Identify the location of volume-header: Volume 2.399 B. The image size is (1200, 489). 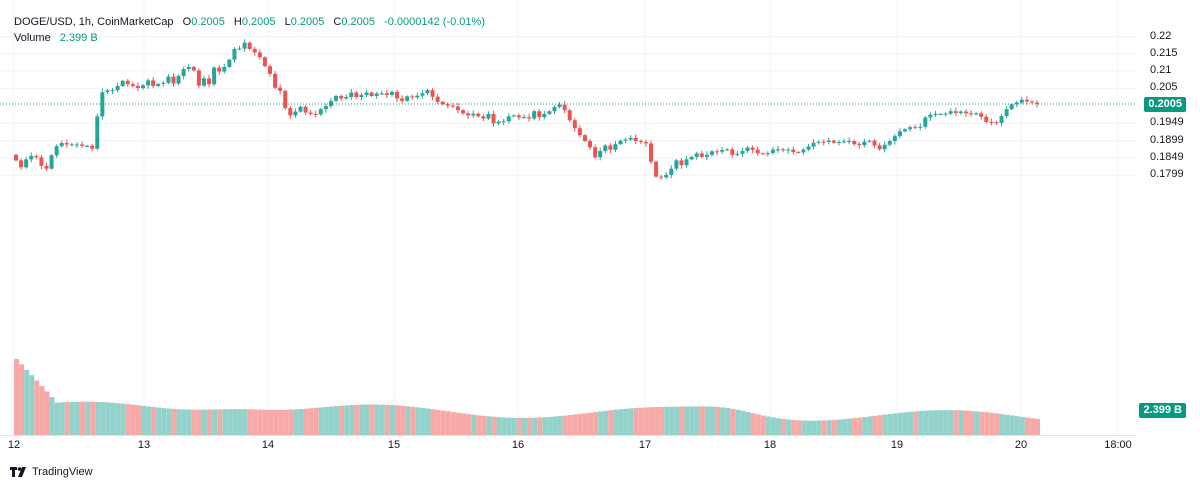
(56, 38).